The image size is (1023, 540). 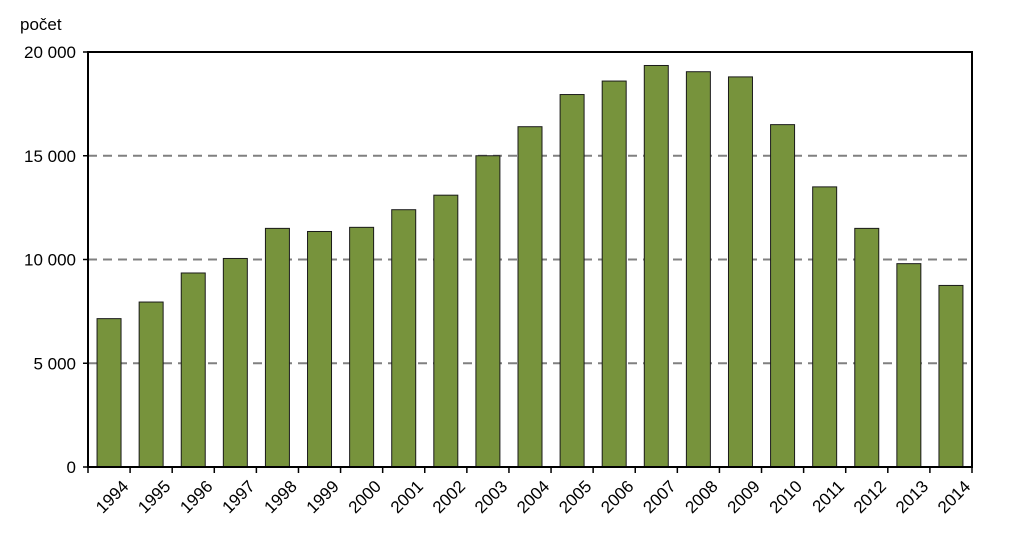 What do you see at coordinates (870, 497) in the screenshot?
I see `x-tick-label: 2012` at bounding box center [870, 497].